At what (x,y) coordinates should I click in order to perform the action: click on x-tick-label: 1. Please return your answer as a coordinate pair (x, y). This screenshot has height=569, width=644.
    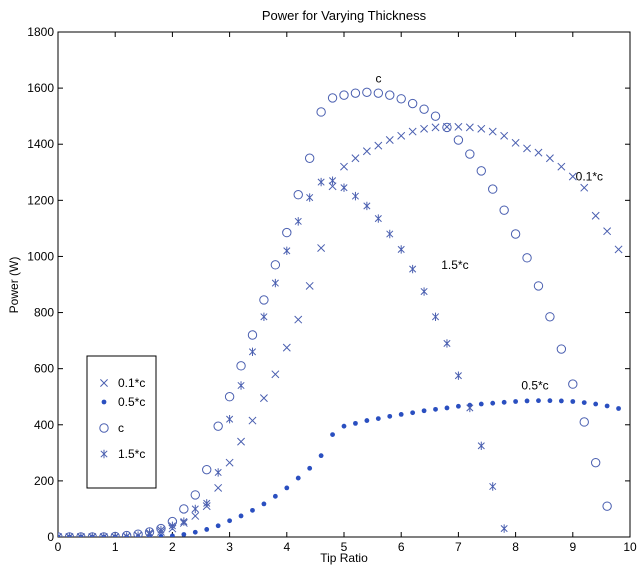
    Looking at the image, I should click on (115, 547).